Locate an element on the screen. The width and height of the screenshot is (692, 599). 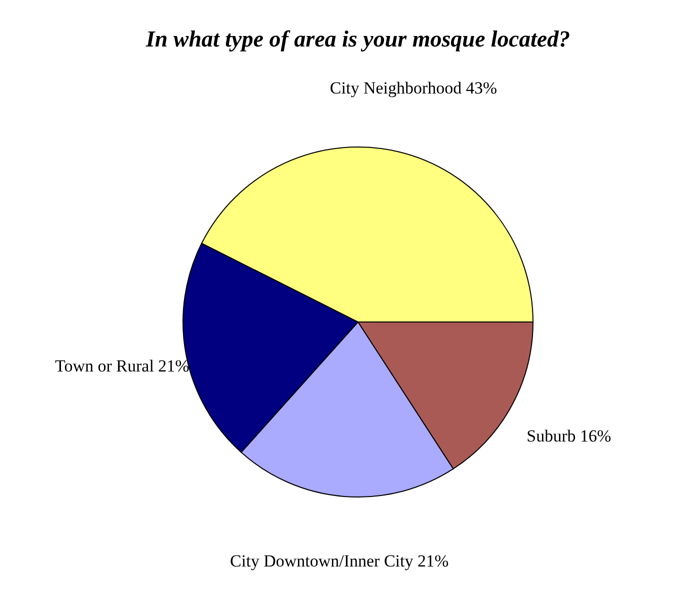
slice-label: Town or Rural 21% is located at coordinates (122, 366).